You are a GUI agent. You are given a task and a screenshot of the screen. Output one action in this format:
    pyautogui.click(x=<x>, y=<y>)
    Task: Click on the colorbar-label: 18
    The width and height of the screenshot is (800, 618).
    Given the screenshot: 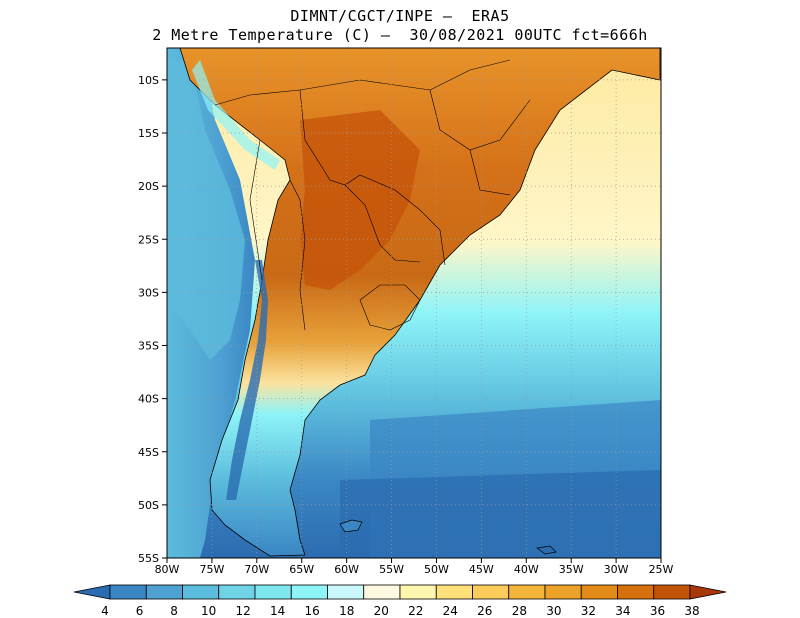 What is the action you would take?
    pyautogui.click(x=346, y=611)
    